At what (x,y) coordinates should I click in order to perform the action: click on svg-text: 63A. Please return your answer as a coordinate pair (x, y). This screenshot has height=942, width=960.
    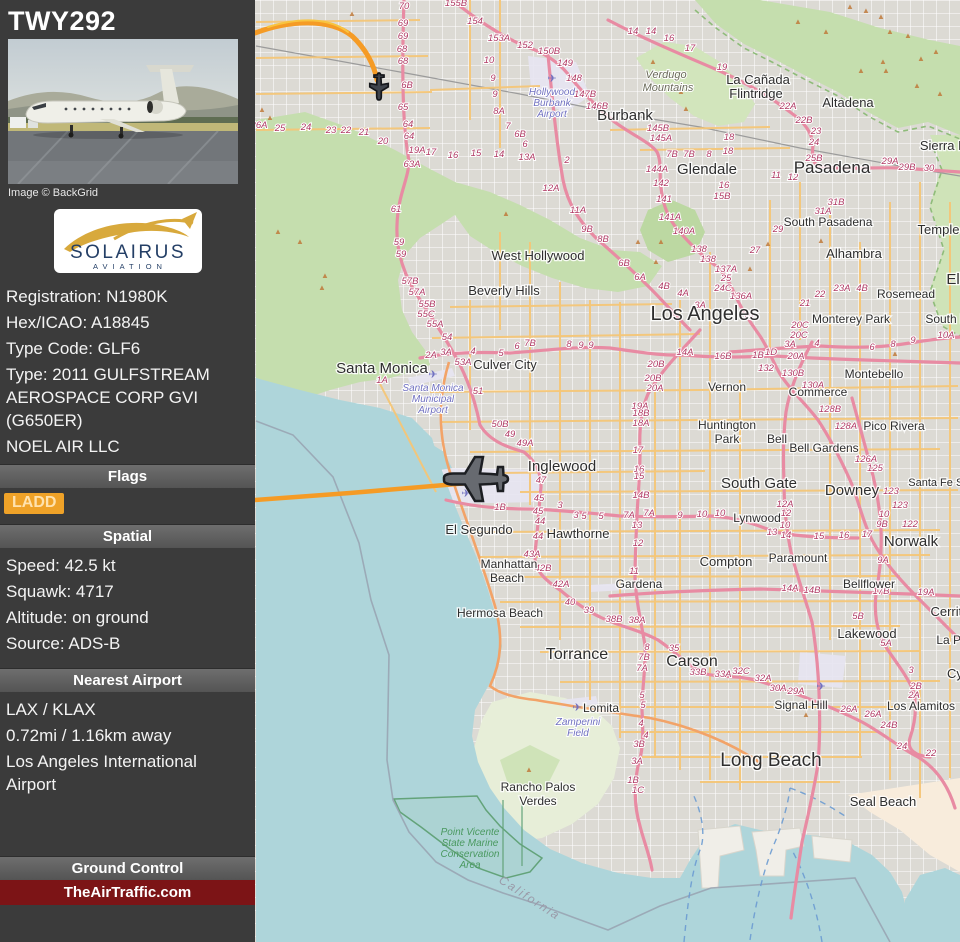
    Looking at the image, I should click on (412, 164).